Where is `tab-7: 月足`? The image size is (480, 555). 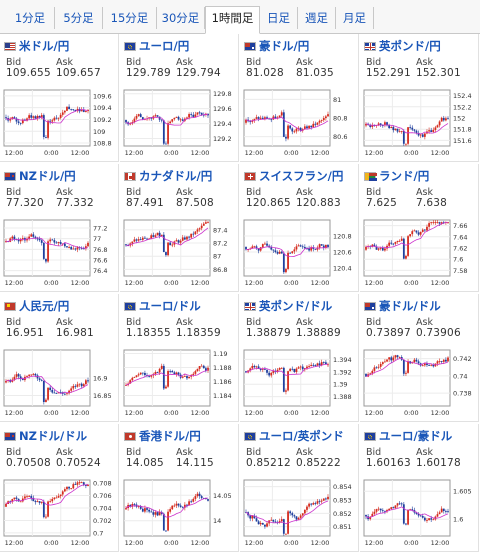
tab-7: 月足 is located at coordinates (355, 18).